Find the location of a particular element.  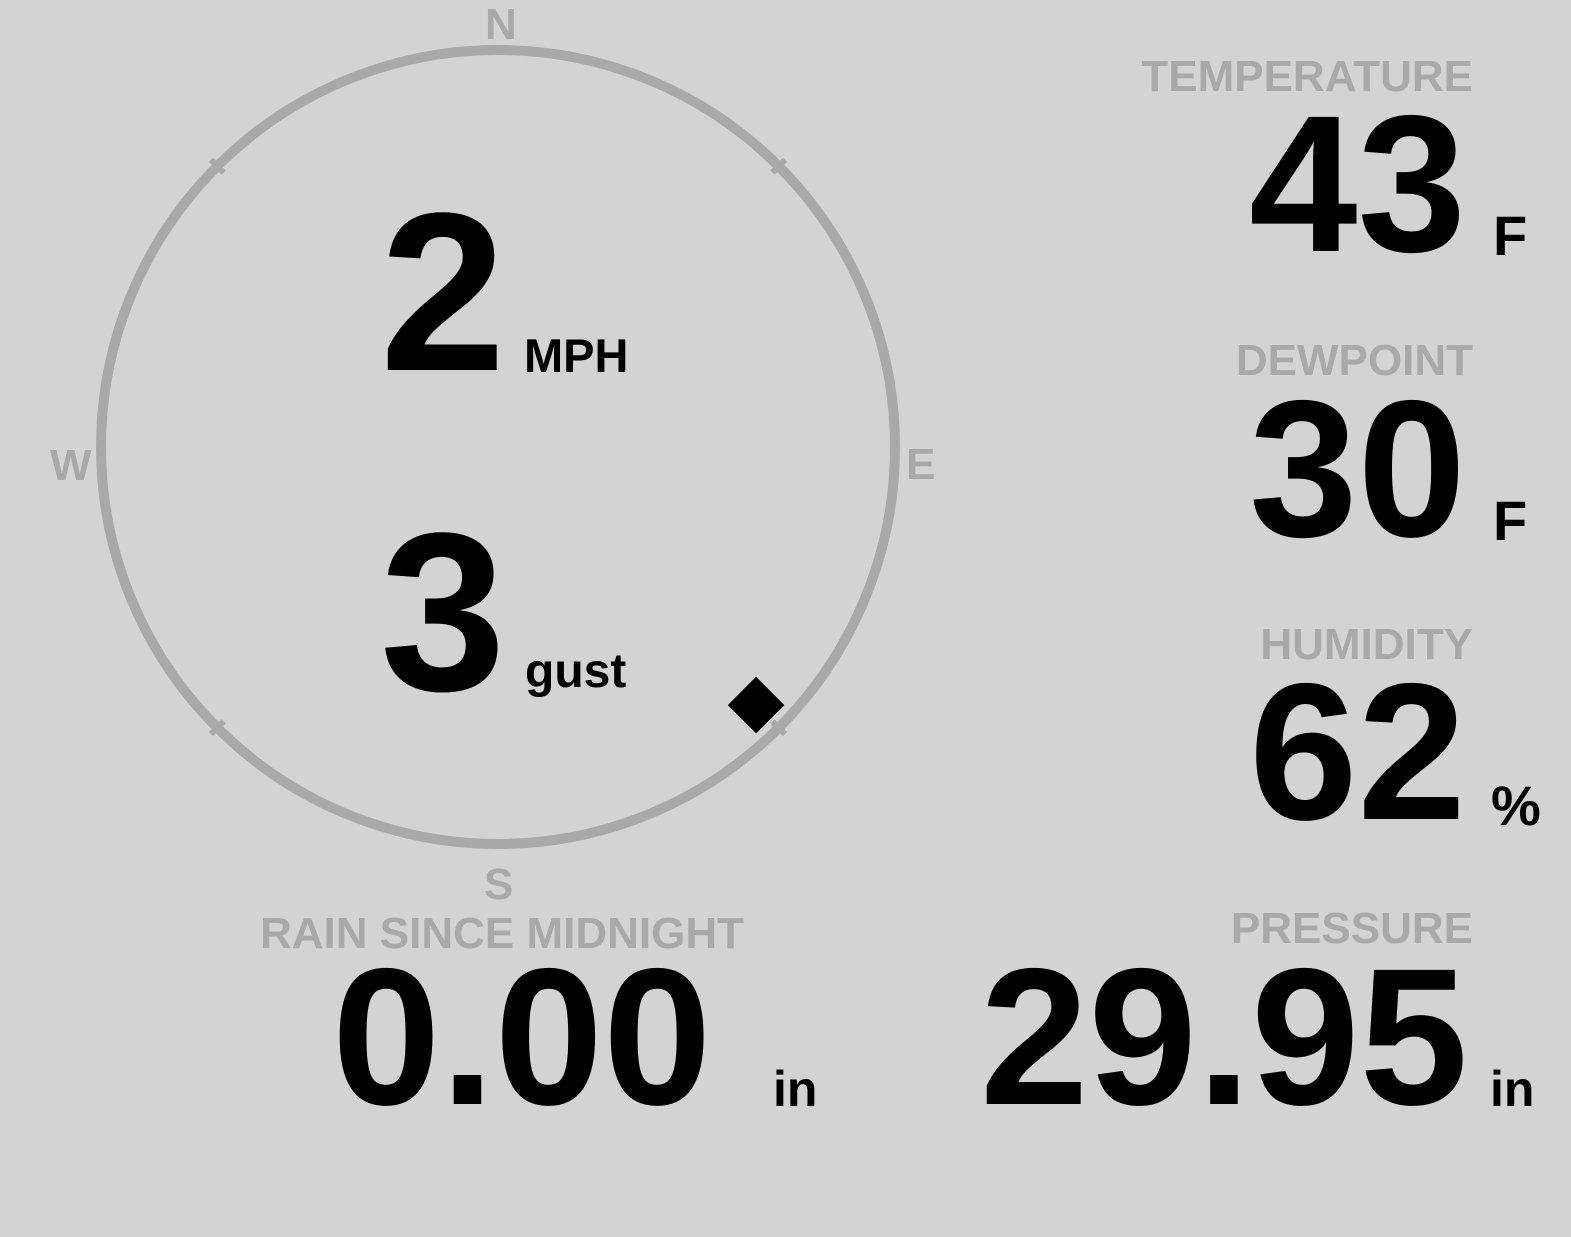

rain-label: RAIN SINCE MIDNIGHT is located at coordinates (502, 933).